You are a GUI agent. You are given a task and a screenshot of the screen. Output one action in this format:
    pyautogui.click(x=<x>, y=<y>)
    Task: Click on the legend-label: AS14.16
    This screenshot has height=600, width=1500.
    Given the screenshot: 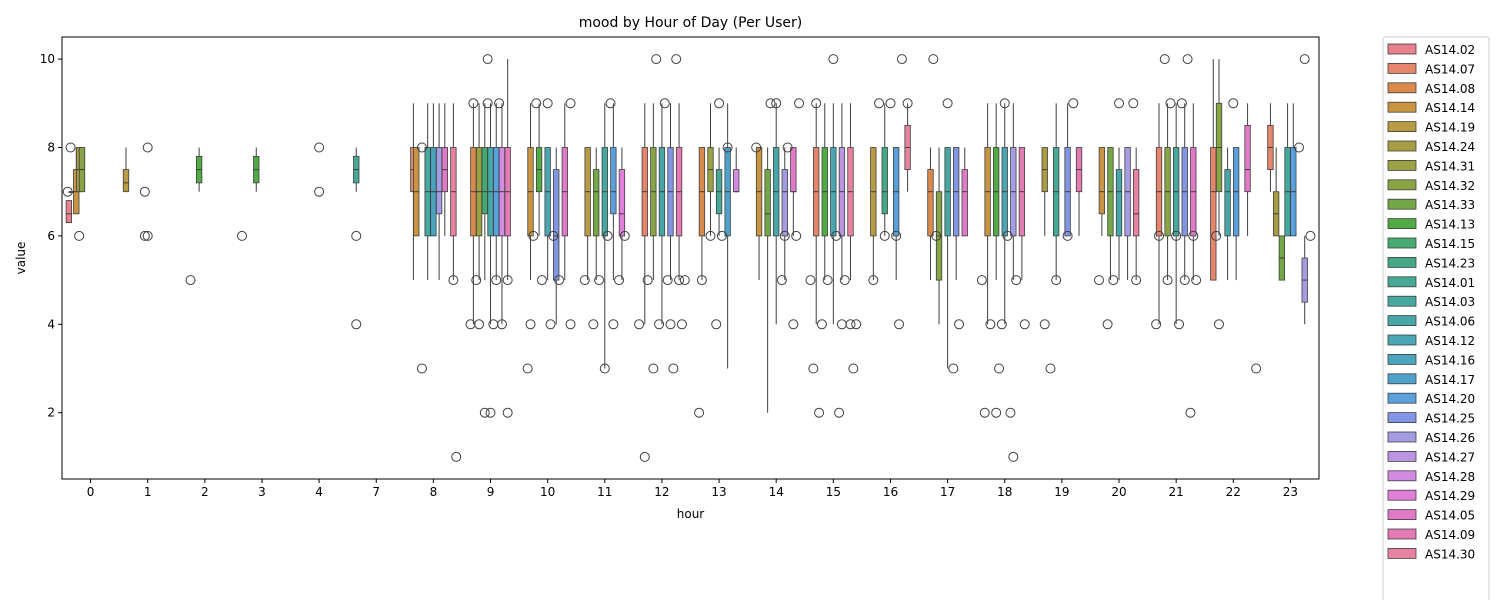 What is the action you would take?
    pyautogui.click(x=1450, y=360)
    